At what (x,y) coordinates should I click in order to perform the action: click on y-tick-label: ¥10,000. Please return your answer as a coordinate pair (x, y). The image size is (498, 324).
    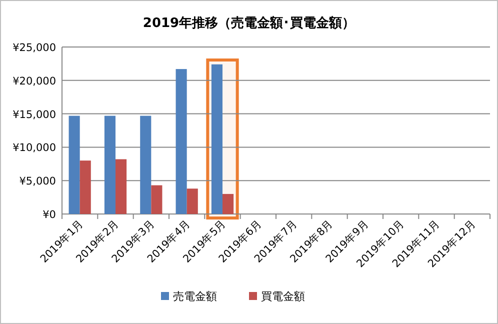
    Looking at the image, I should click on (34, 148).